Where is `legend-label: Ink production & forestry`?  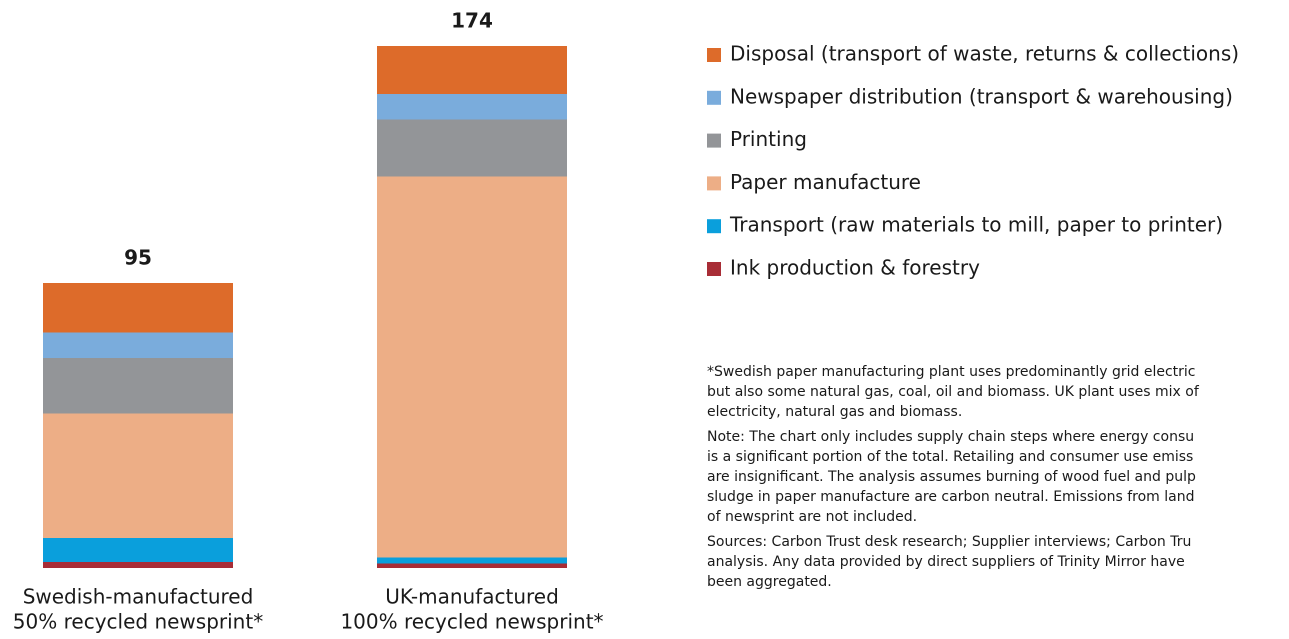
legend-label: Ink production & forestry is located at coordinates (855, 268).